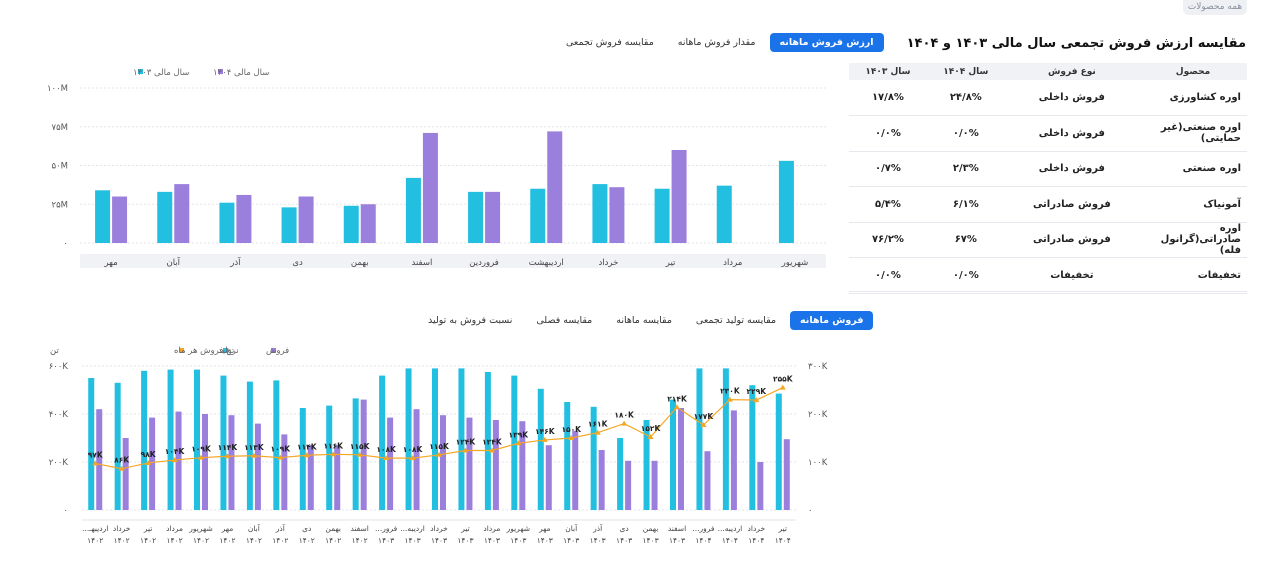 The height and width of the screenshot is (578, 1280). Describe the element at coordinates (1215, 7) in the screenshot. I see `all-products-chip: همه محصولات` at that location.